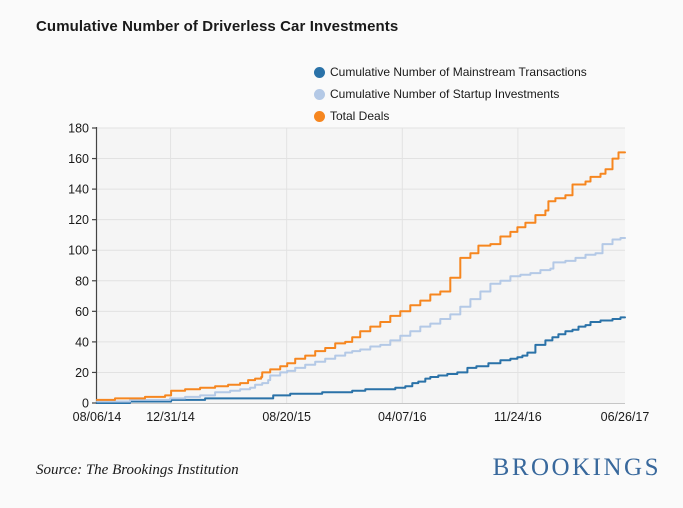  What do you see at coordinates (625, 417) in the screenshot?
I see `x-tick-label: 06/26/17` at bounding box center [625, 417].